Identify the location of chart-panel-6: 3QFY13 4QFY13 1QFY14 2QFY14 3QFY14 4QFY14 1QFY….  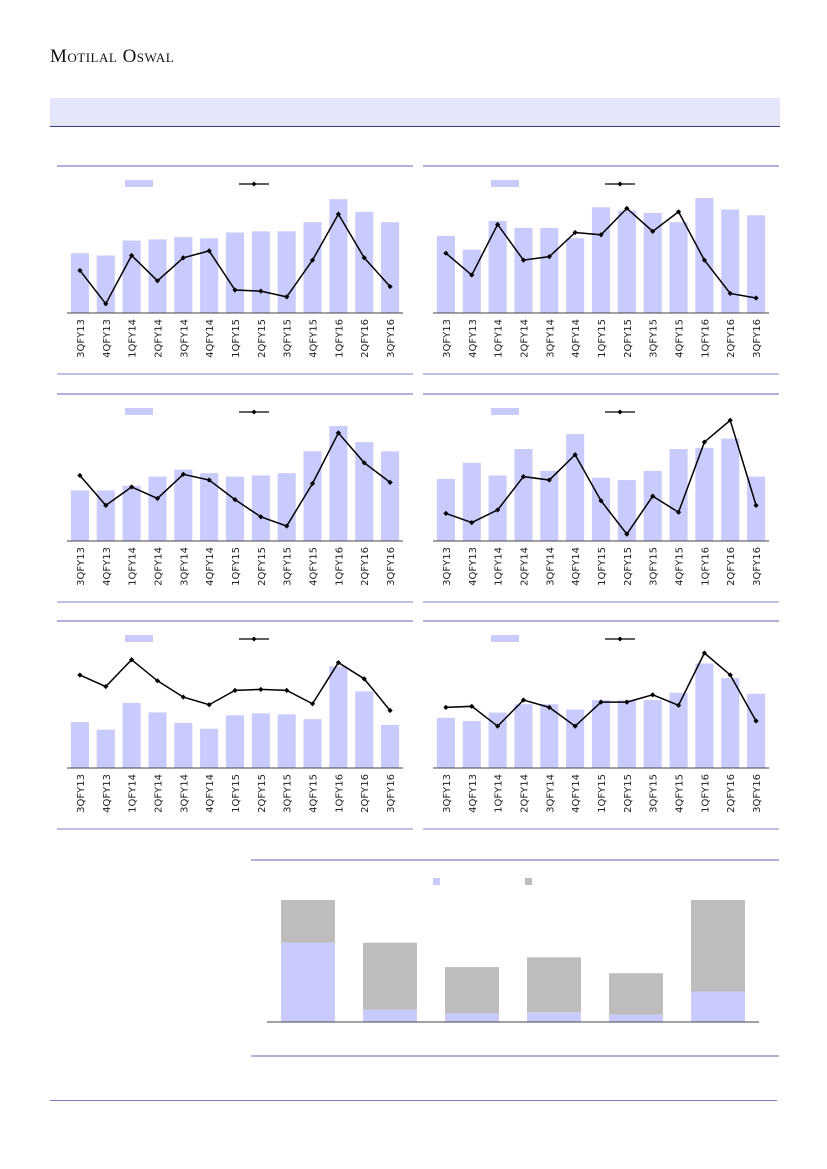
(601, 722).